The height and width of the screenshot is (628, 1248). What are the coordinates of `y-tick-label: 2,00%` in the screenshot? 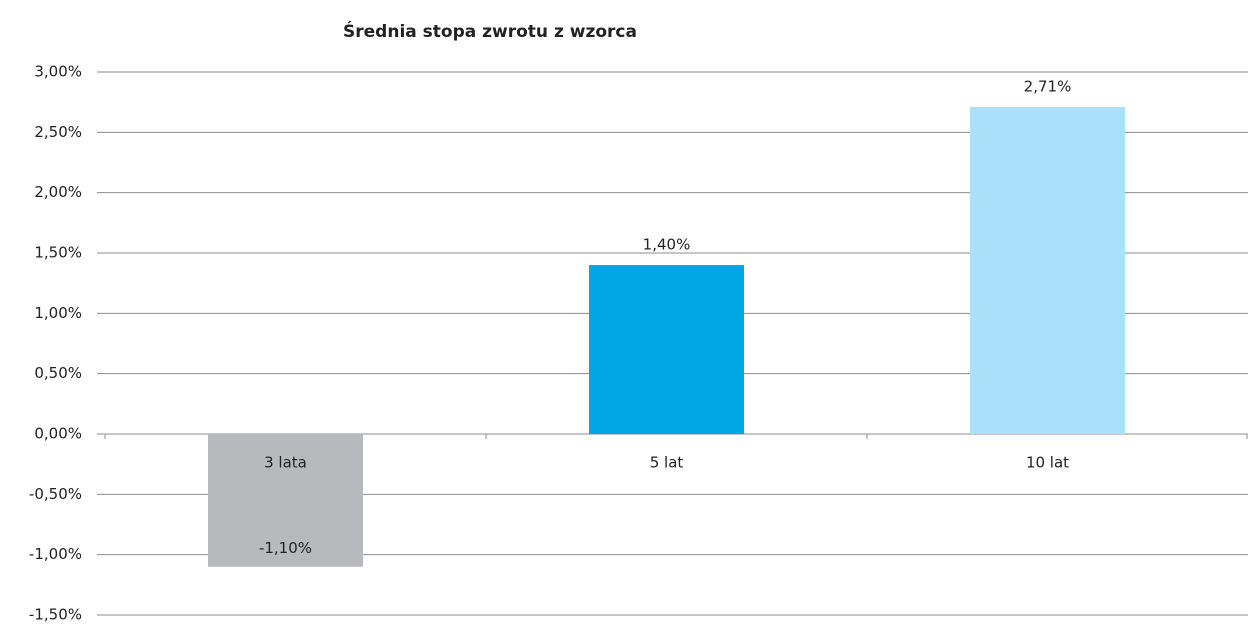 It's located at (58, 192).